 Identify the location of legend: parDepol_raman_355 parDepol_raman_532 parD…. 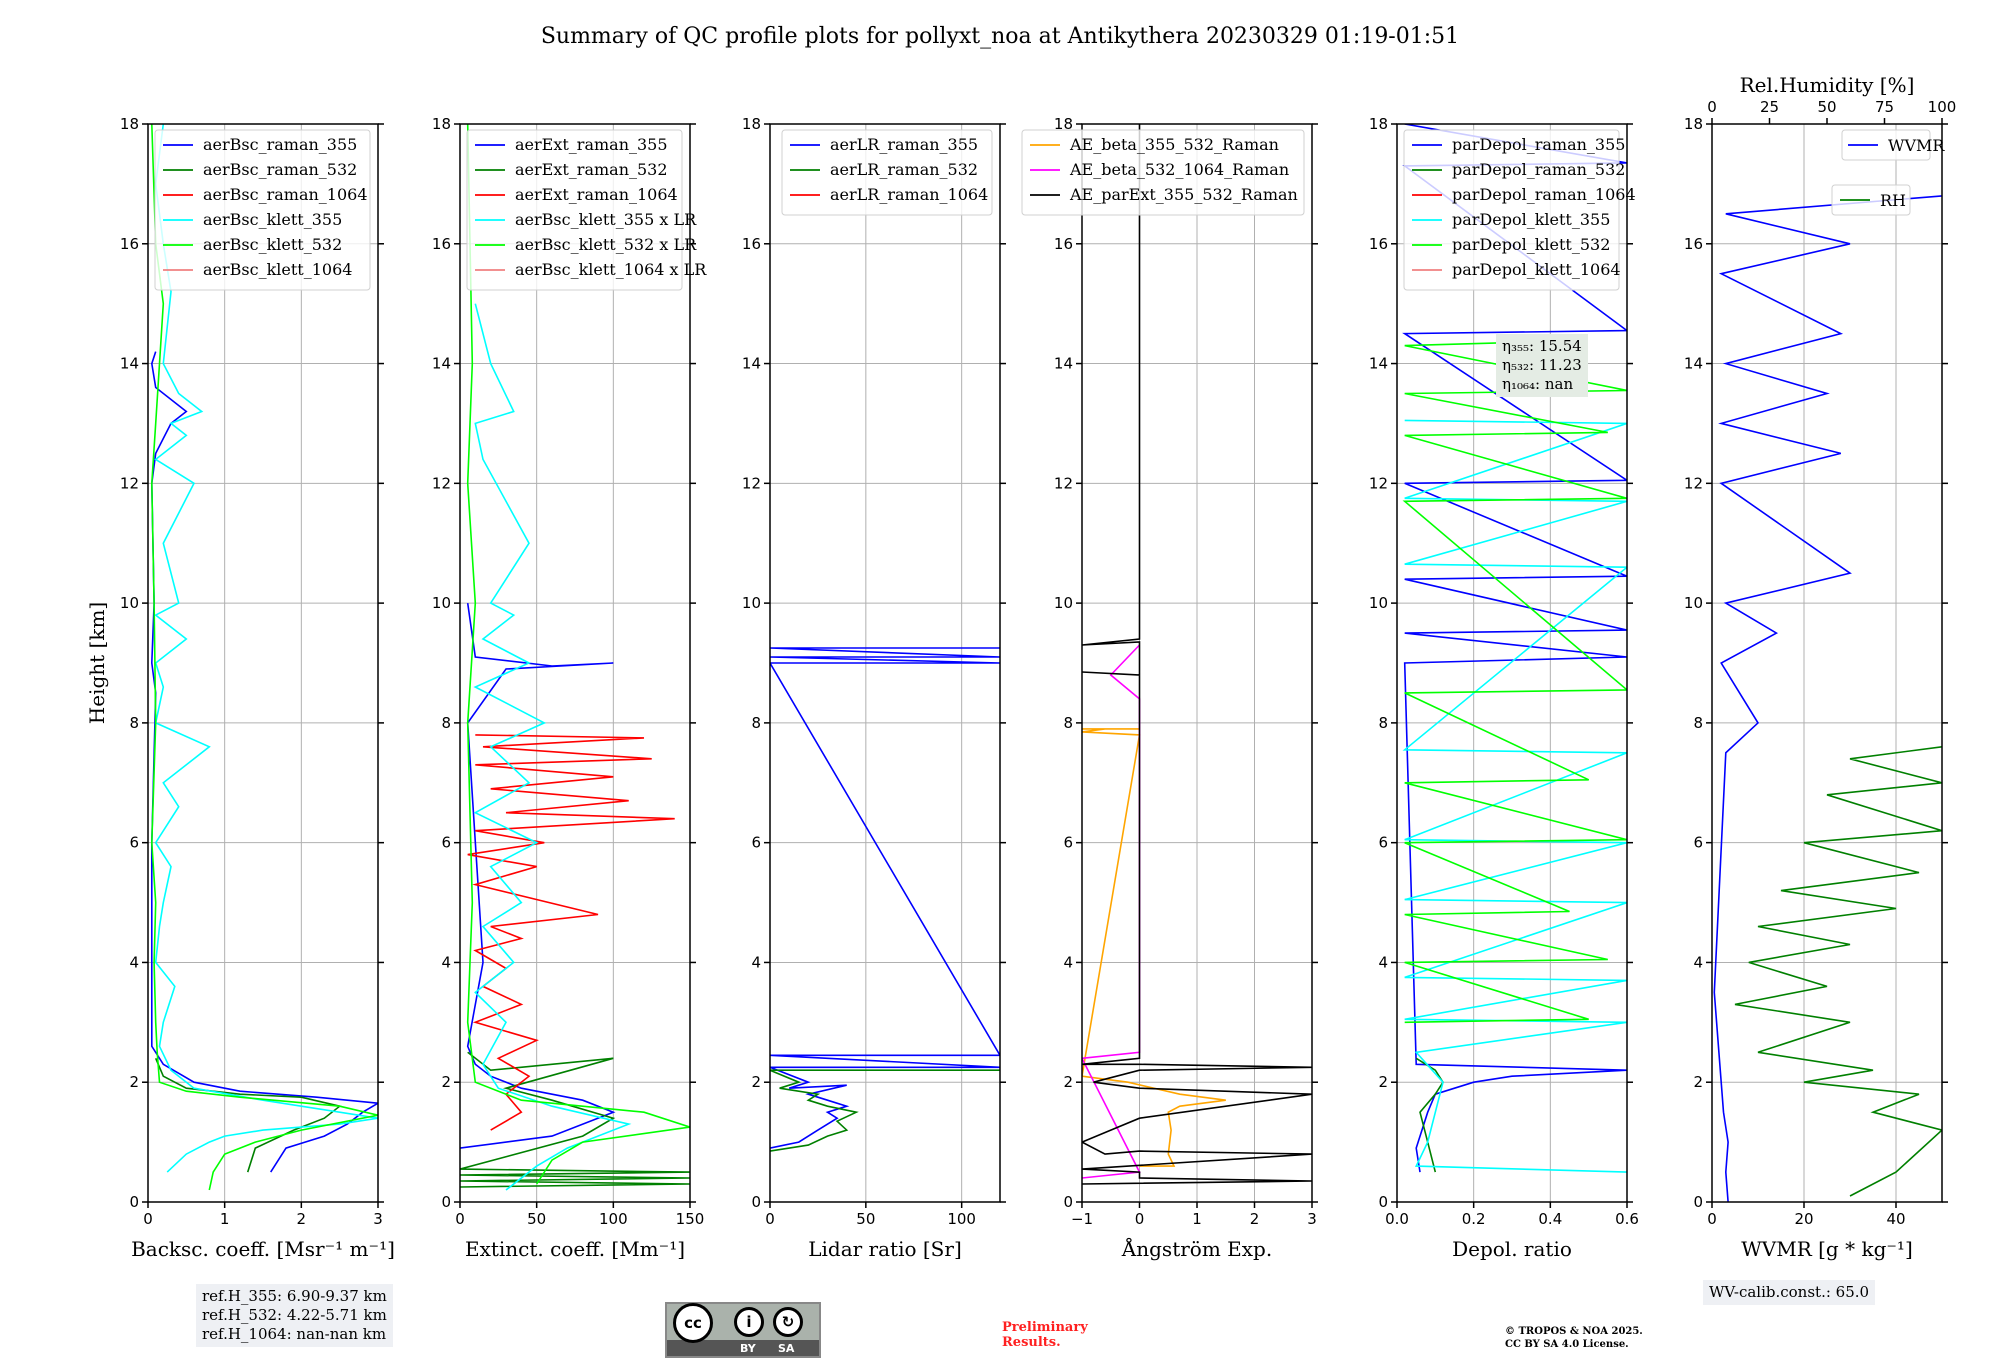
(1519, 210).